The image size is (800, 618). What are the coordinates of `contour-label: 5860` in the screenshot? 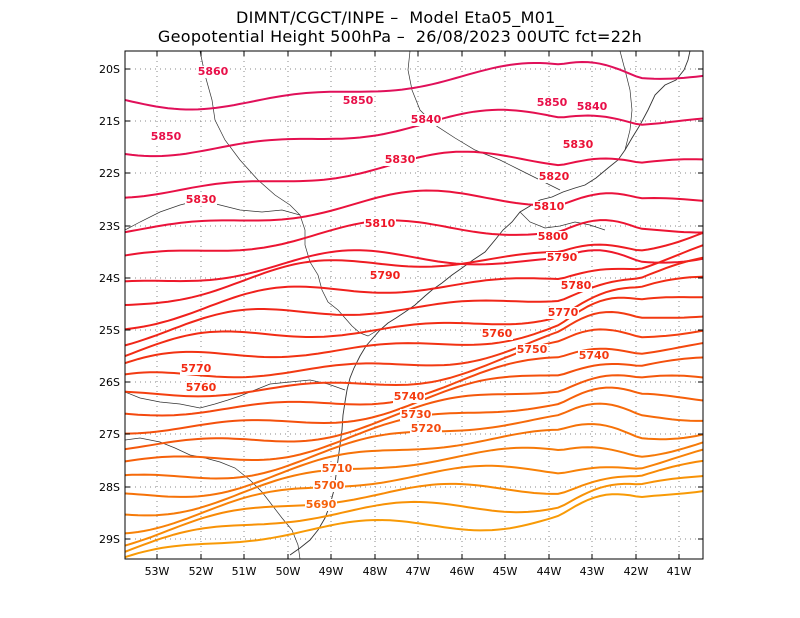 It's located at (213, 71).